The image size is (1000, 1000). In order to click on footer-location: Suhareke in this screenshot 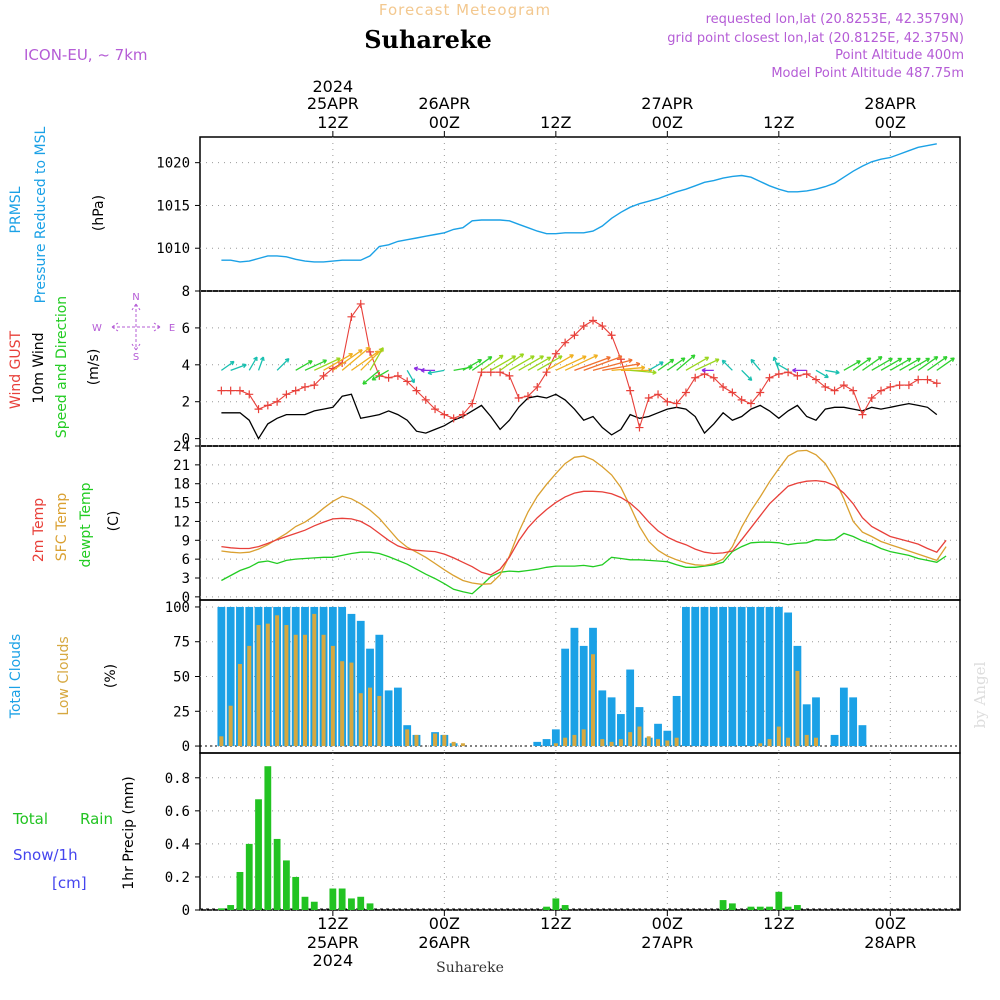, I will do `click(470, 968)`.